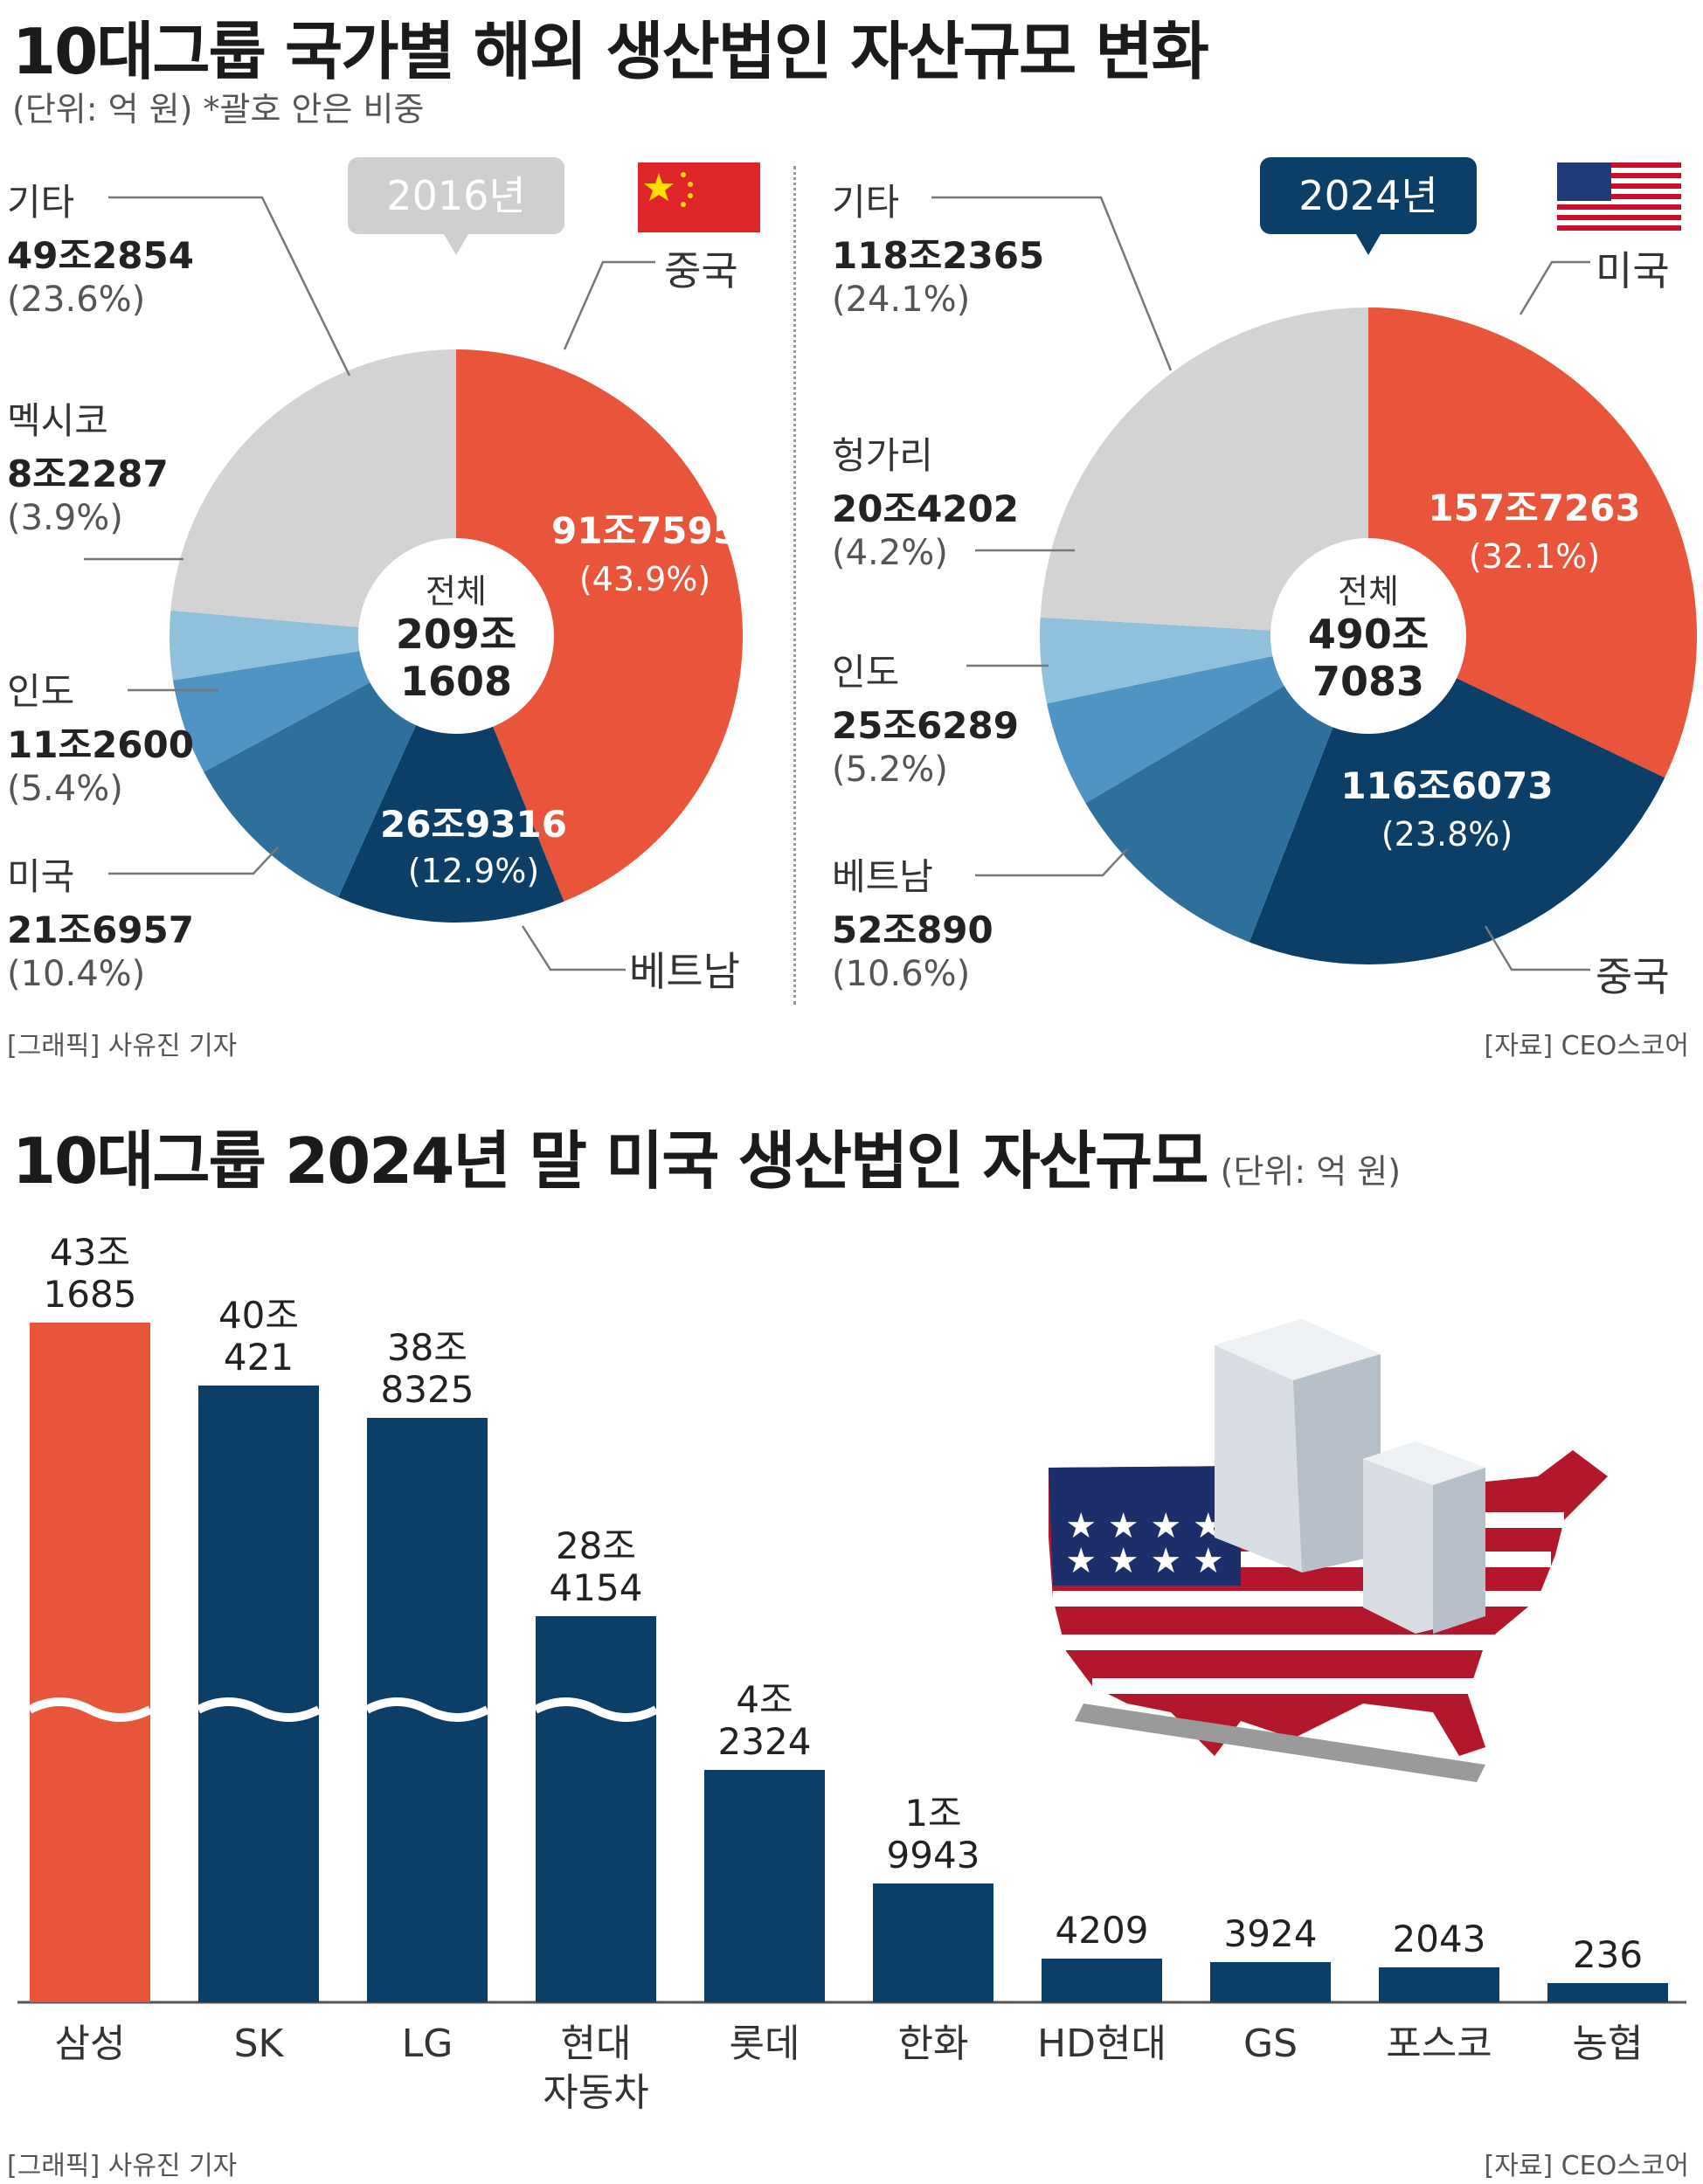  I want to click on pie-2016-label-india: 인도 11조2600 (5.4%), so click(100, 735).